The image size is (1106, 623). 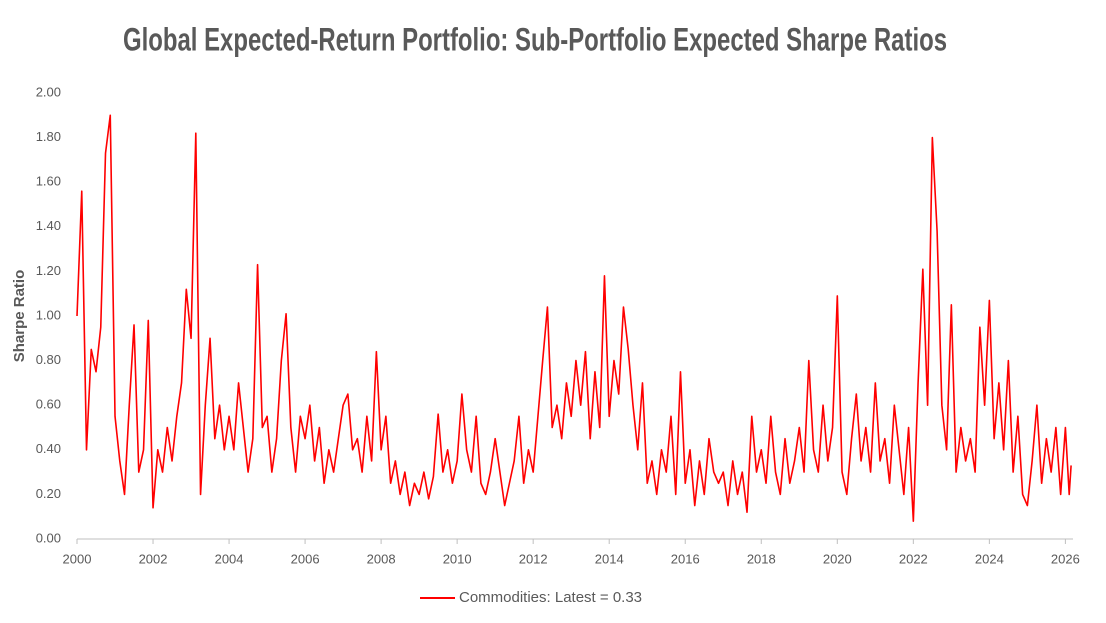 What do you see at coordinates (533, 558) in the screenshot?
I see `x-tick-label: 2012` at bounding box center [533, 558].